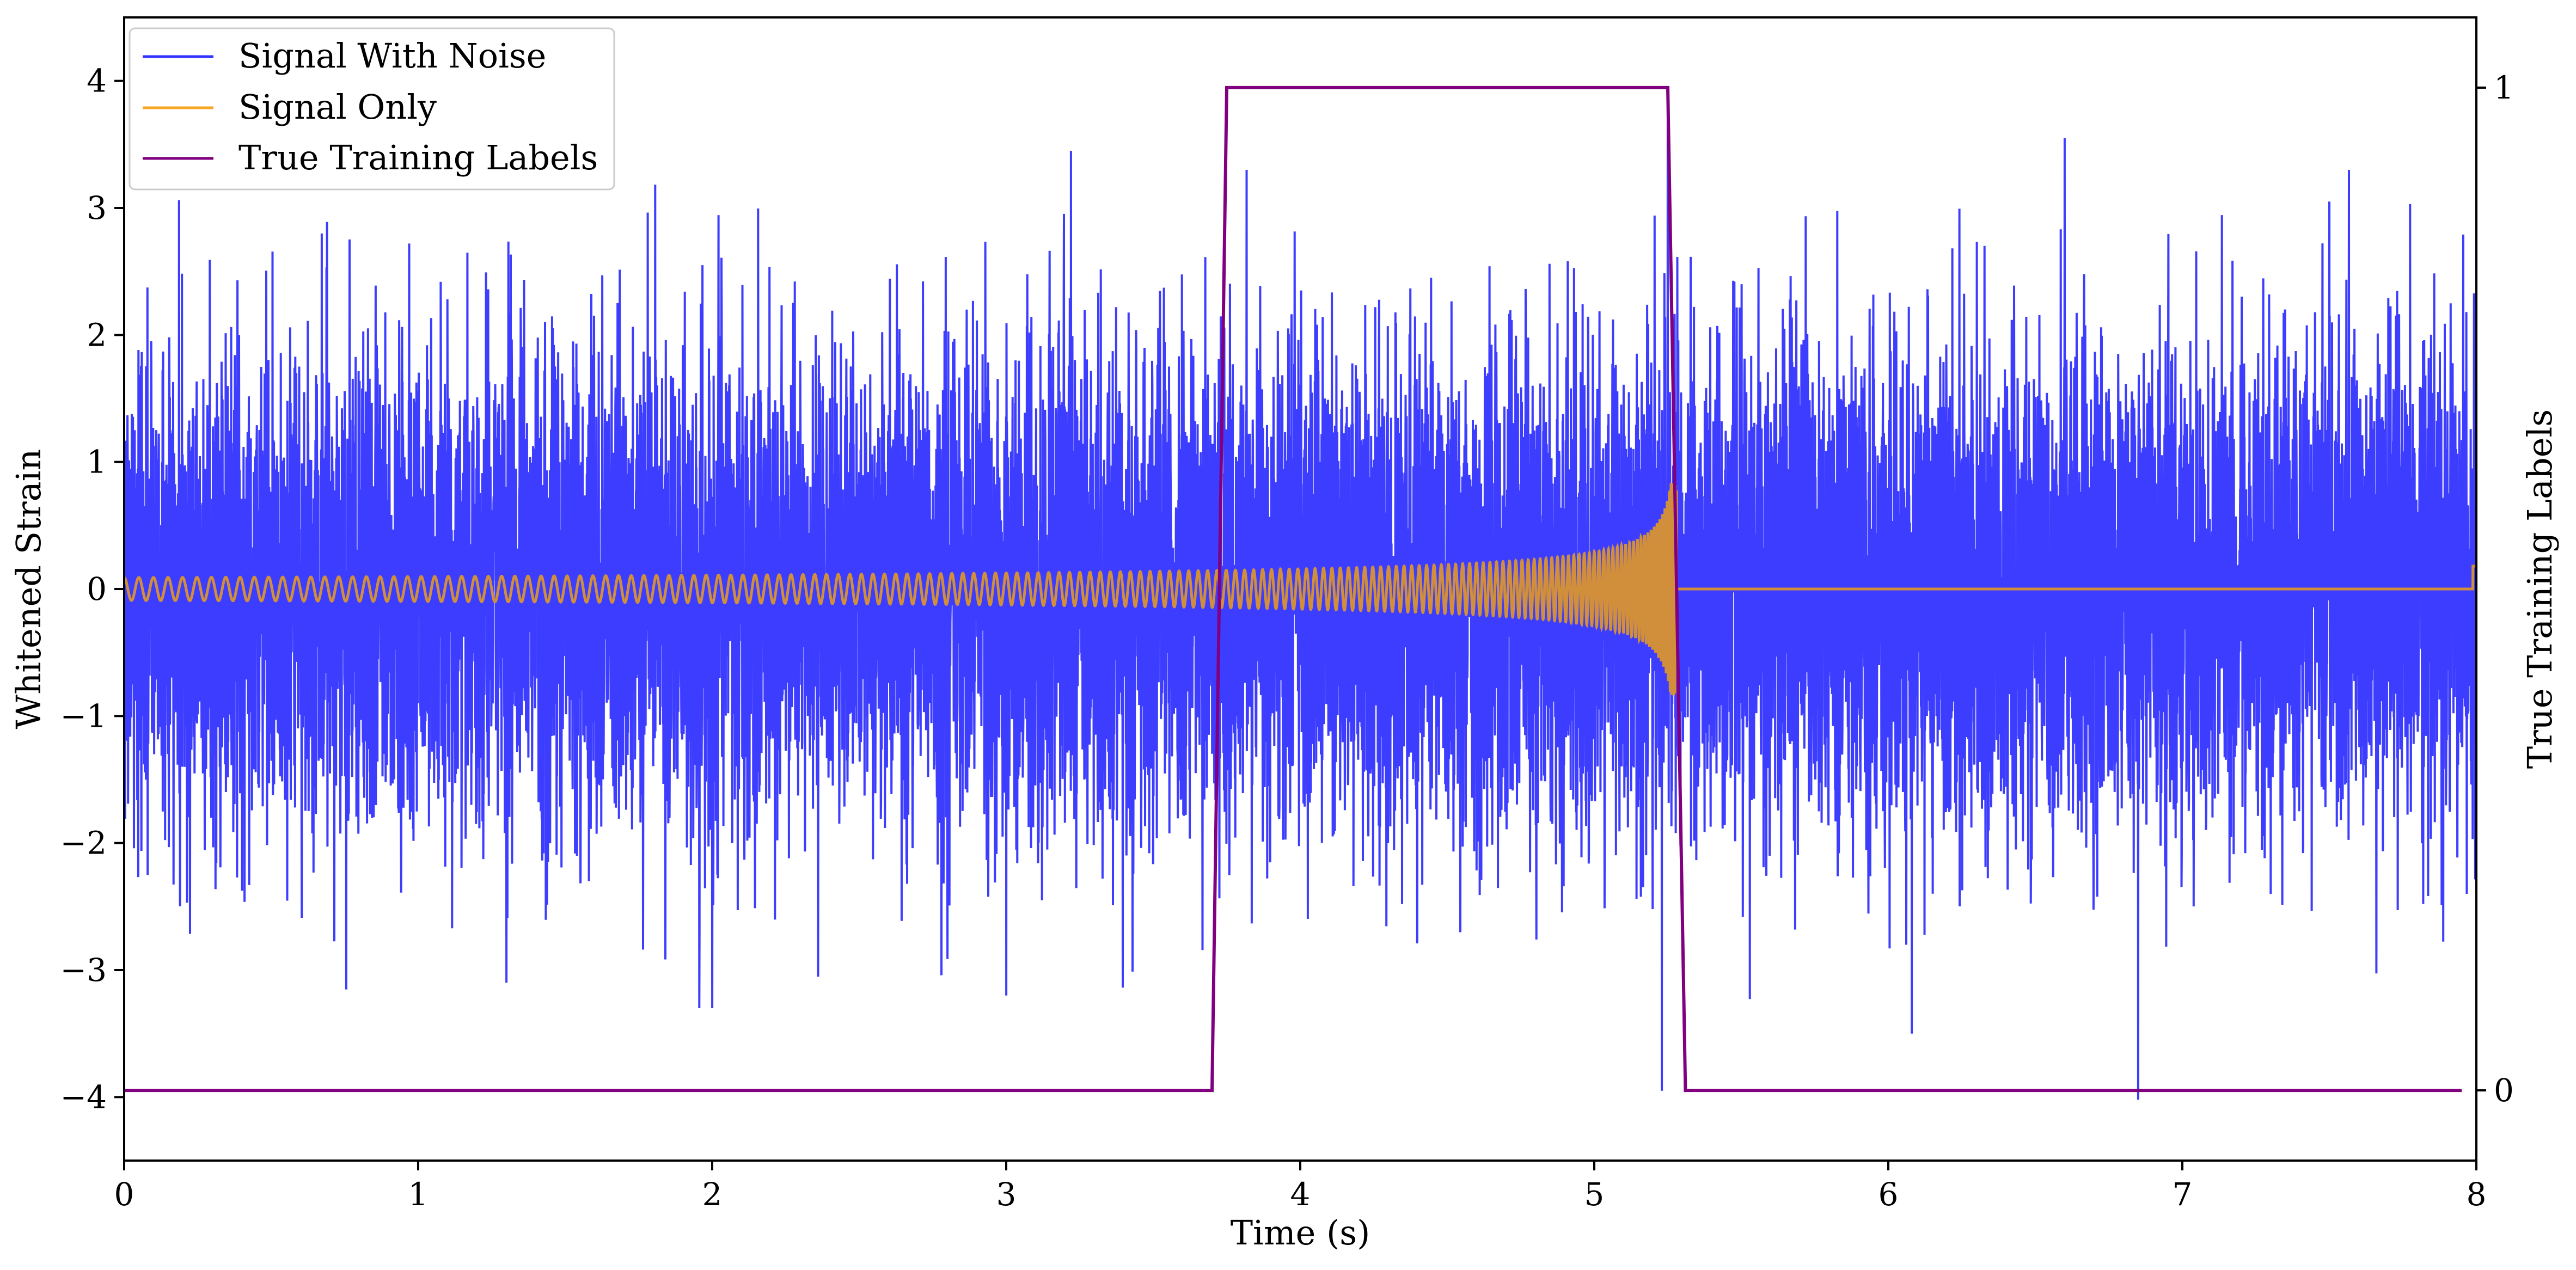 The width and height of the screenshot is (2576, 1270). What do you see at coordinates (97, 207) in the screenshot?
I see `y-tick-label: 3` at bounding box center [97, 207].